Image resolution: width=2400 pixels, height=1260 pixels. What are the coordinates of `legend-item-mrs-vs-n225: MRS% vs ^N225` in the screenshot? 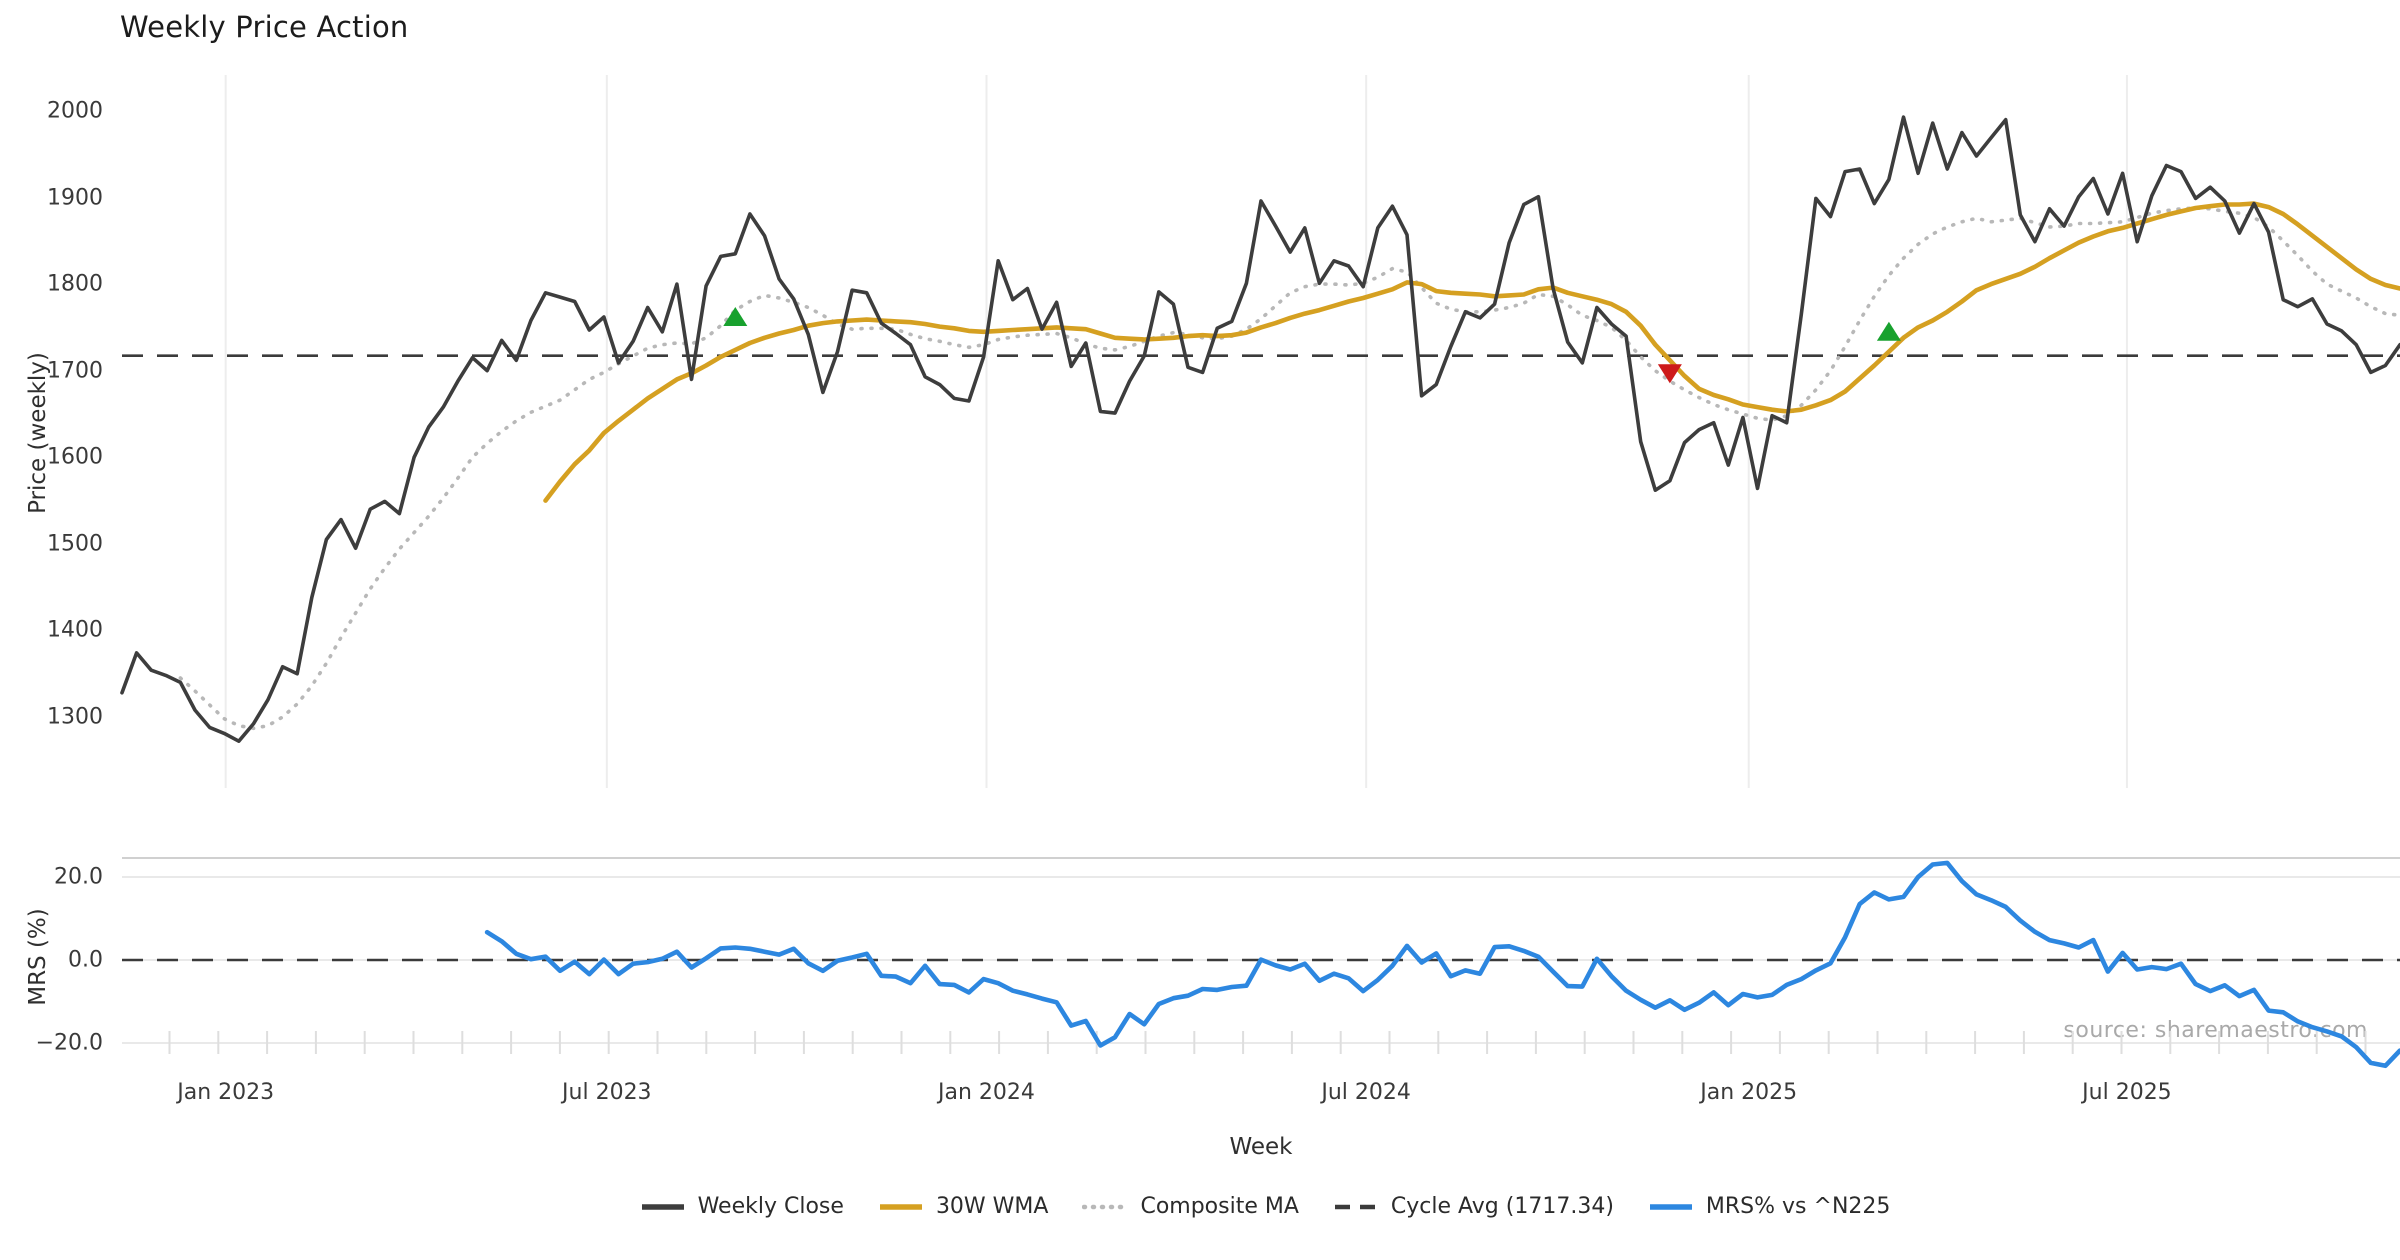 It's located at (1769, 1206).